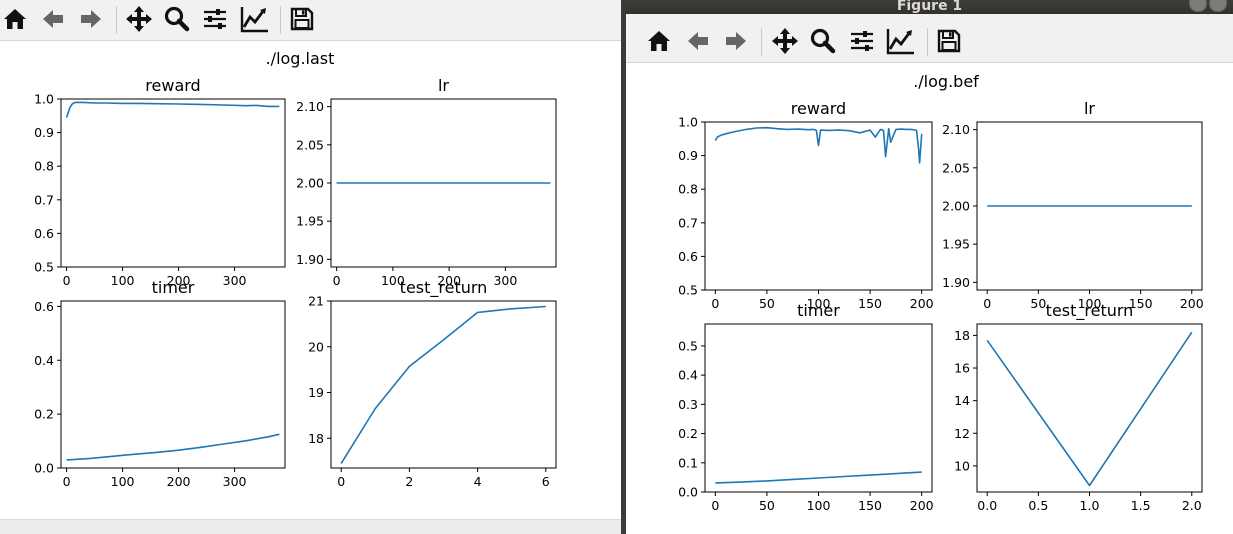  What do you see at coordinates (310, 259) in the screenshot?
I see `y-tick-label: 1.90` at bounding box center [310, 259].